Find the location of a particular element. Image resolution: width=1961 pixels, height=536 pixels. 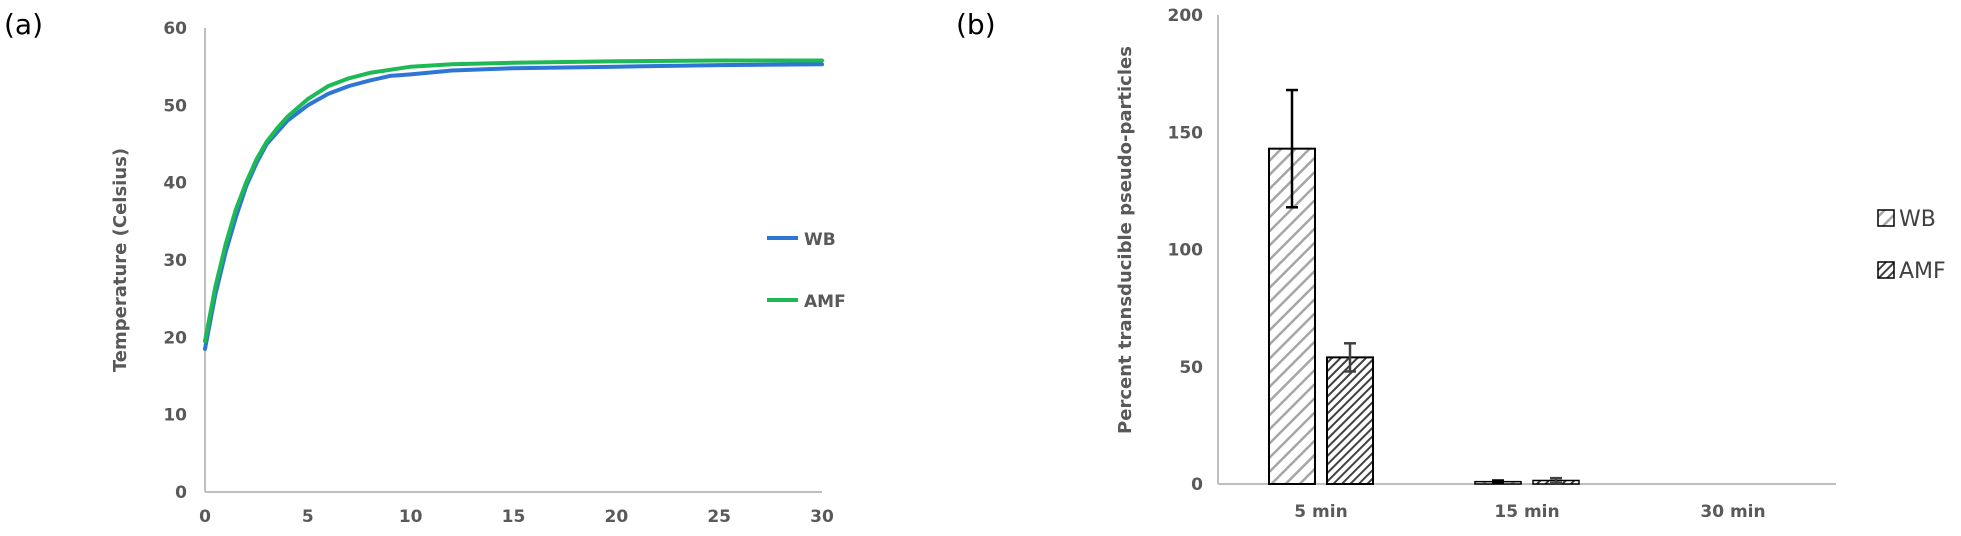

legend-amf-label: AMF is located at coordinates (825, 302).